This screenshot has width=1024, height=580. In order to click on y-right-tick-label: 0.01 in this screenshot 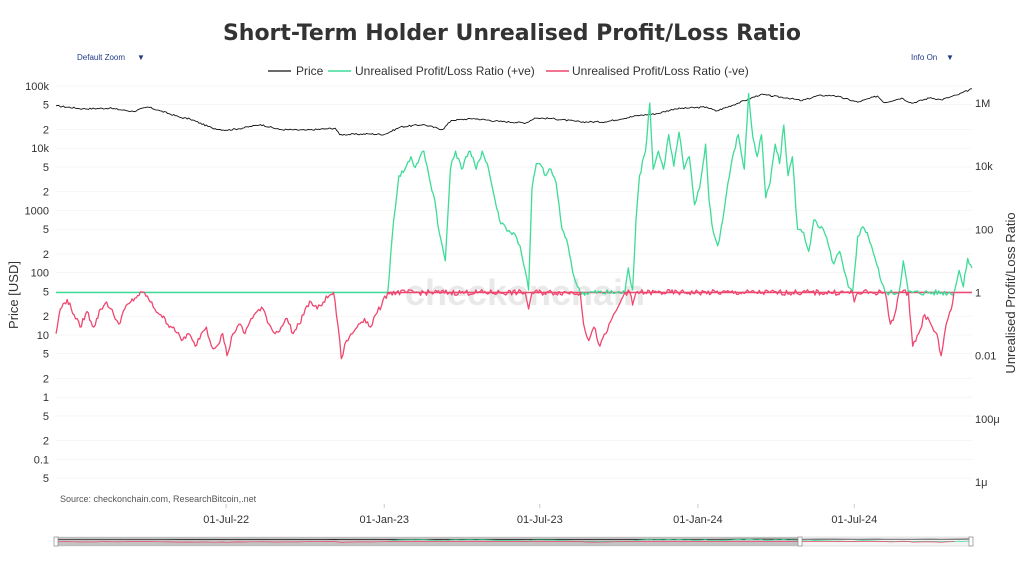, I will do `click(985, 357)`.